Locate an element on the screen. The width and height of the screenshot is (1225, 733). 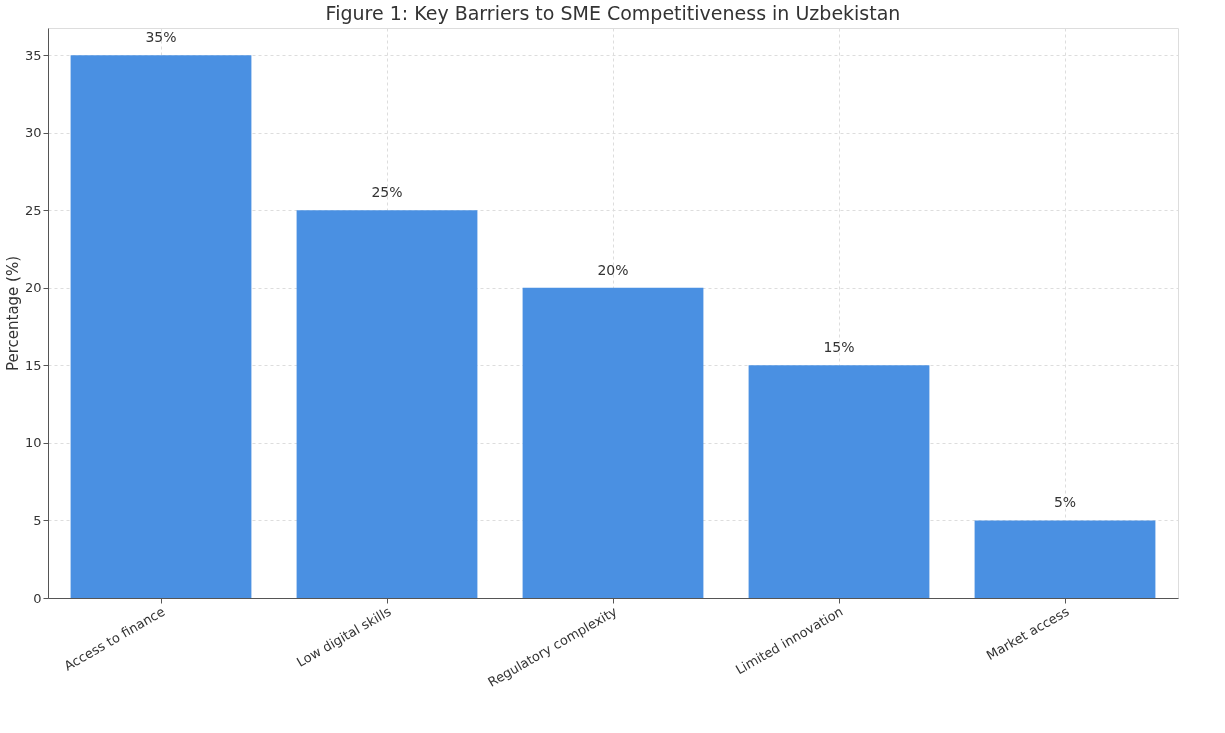
chart-title: Figure 1: Key Barriers to SME Competitiveness in Uzbekistan is located at coordinates (613, 13).